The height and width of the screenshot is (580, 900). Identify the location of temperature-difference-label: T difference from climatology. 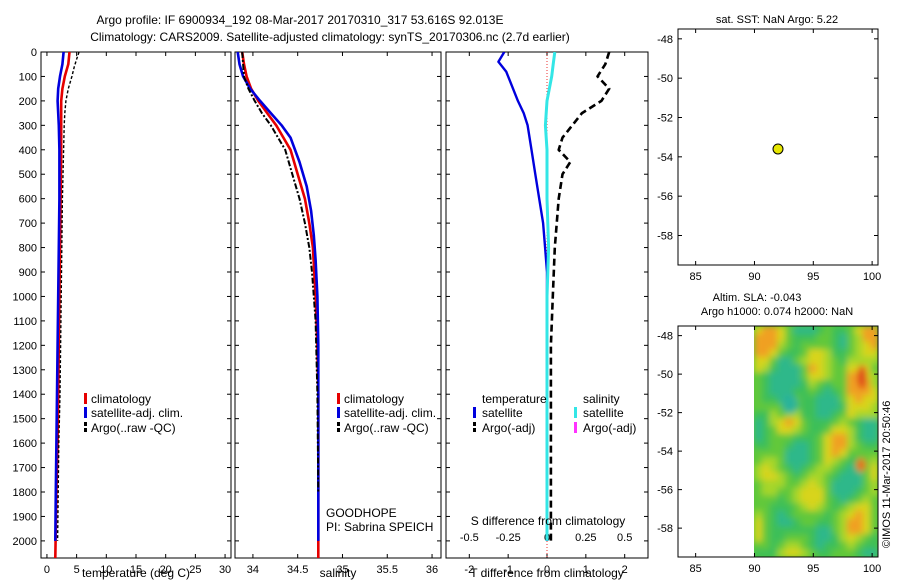
(547, 573).